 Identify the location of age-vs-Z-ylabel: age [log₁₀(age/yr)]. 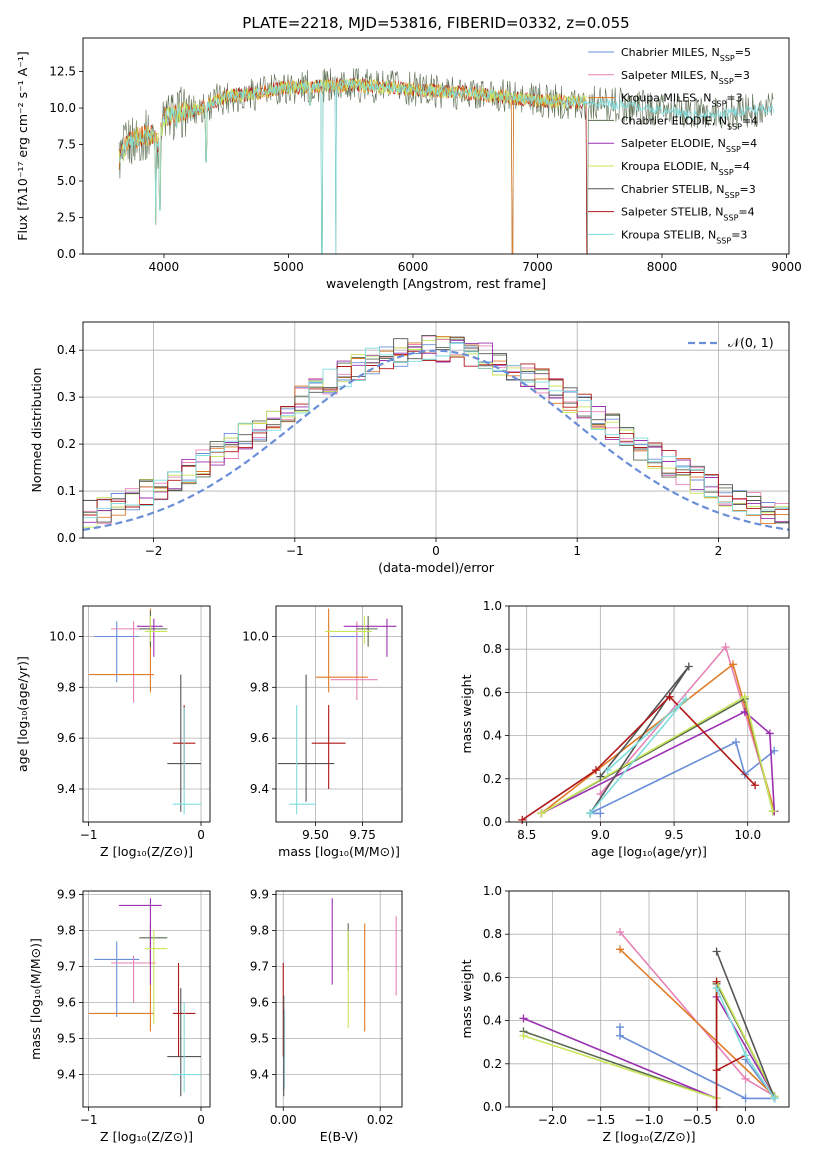
(22, 714).